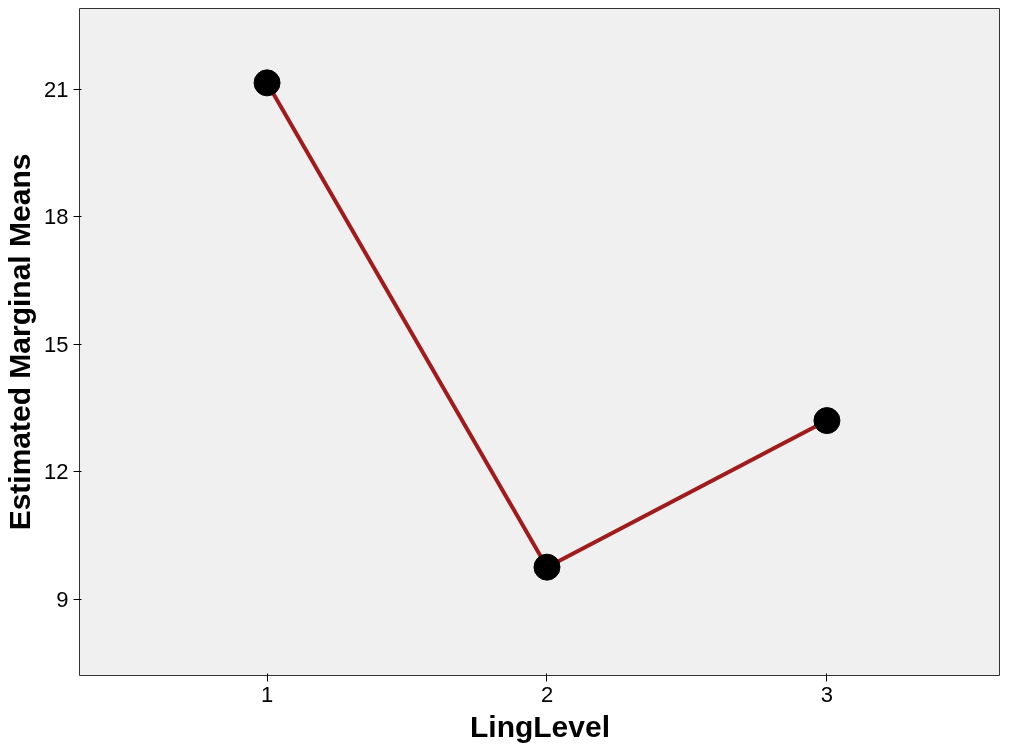 The height and width of the screenshot is (754, 1011). I want to click on y-axis-title: Estimated Marginal Means, so click(20, 342).